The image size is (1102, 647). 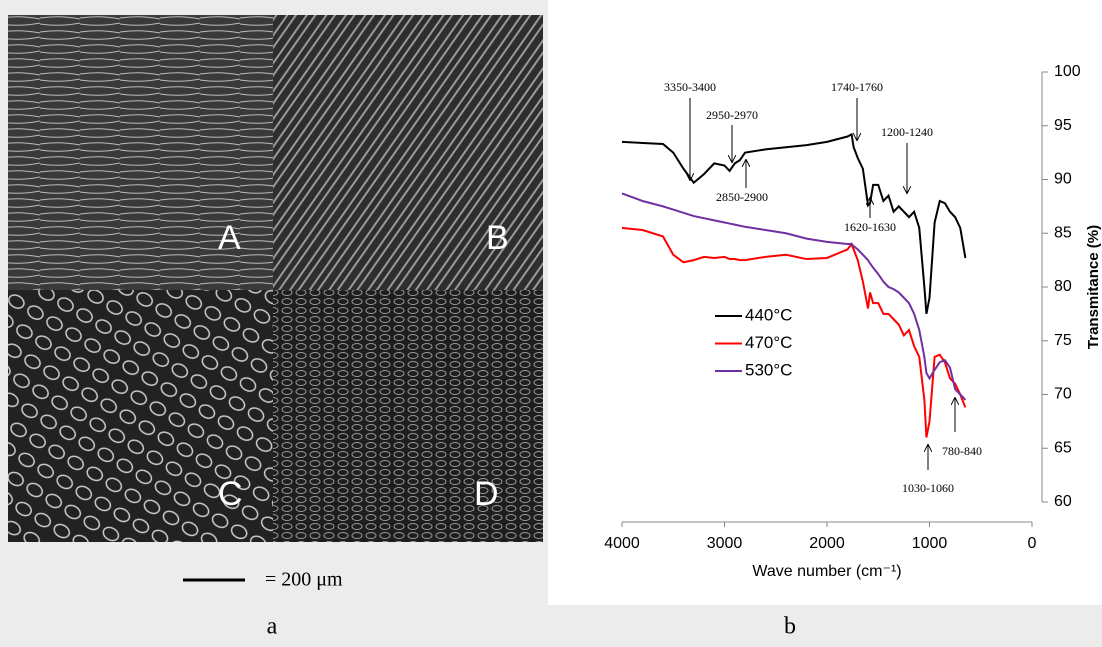 I want to click on panel-label: C, so click(x=230, y=494).